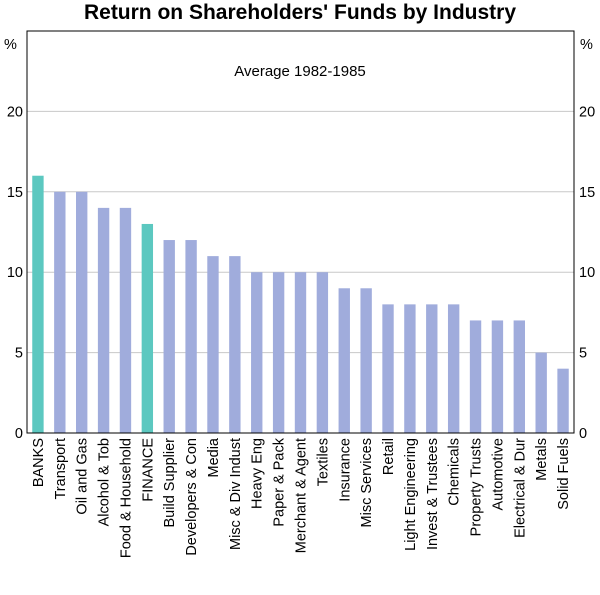  I want to click on bar-food-household, so click(125, 320).